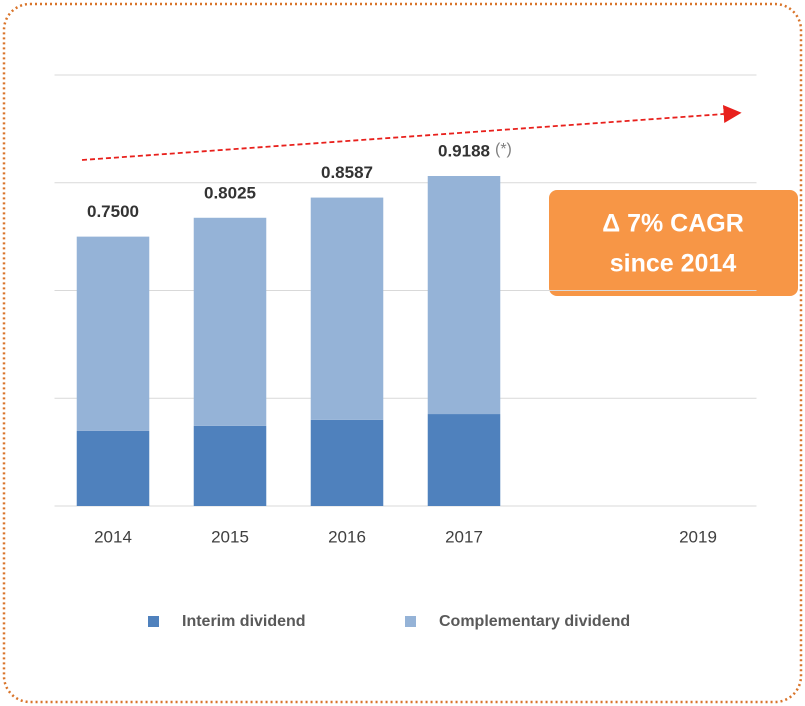 The image size is (805, 706). Describe the element at coordinates (503, 149) in the screenshot. I see `note: (*)` at that location.